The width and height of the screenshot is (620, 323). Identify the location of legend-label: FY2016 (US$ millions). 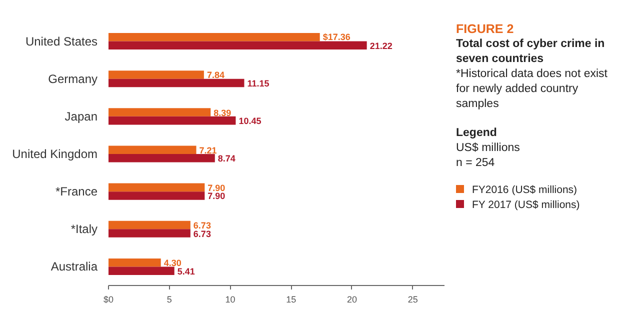
(524, 190).